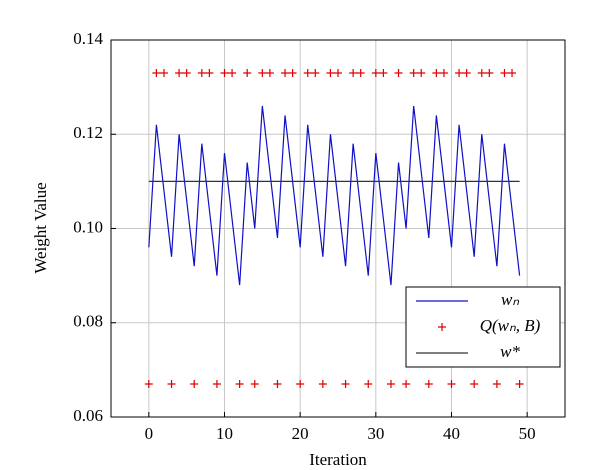  I want to click on legend-marker, so click(442, 327).